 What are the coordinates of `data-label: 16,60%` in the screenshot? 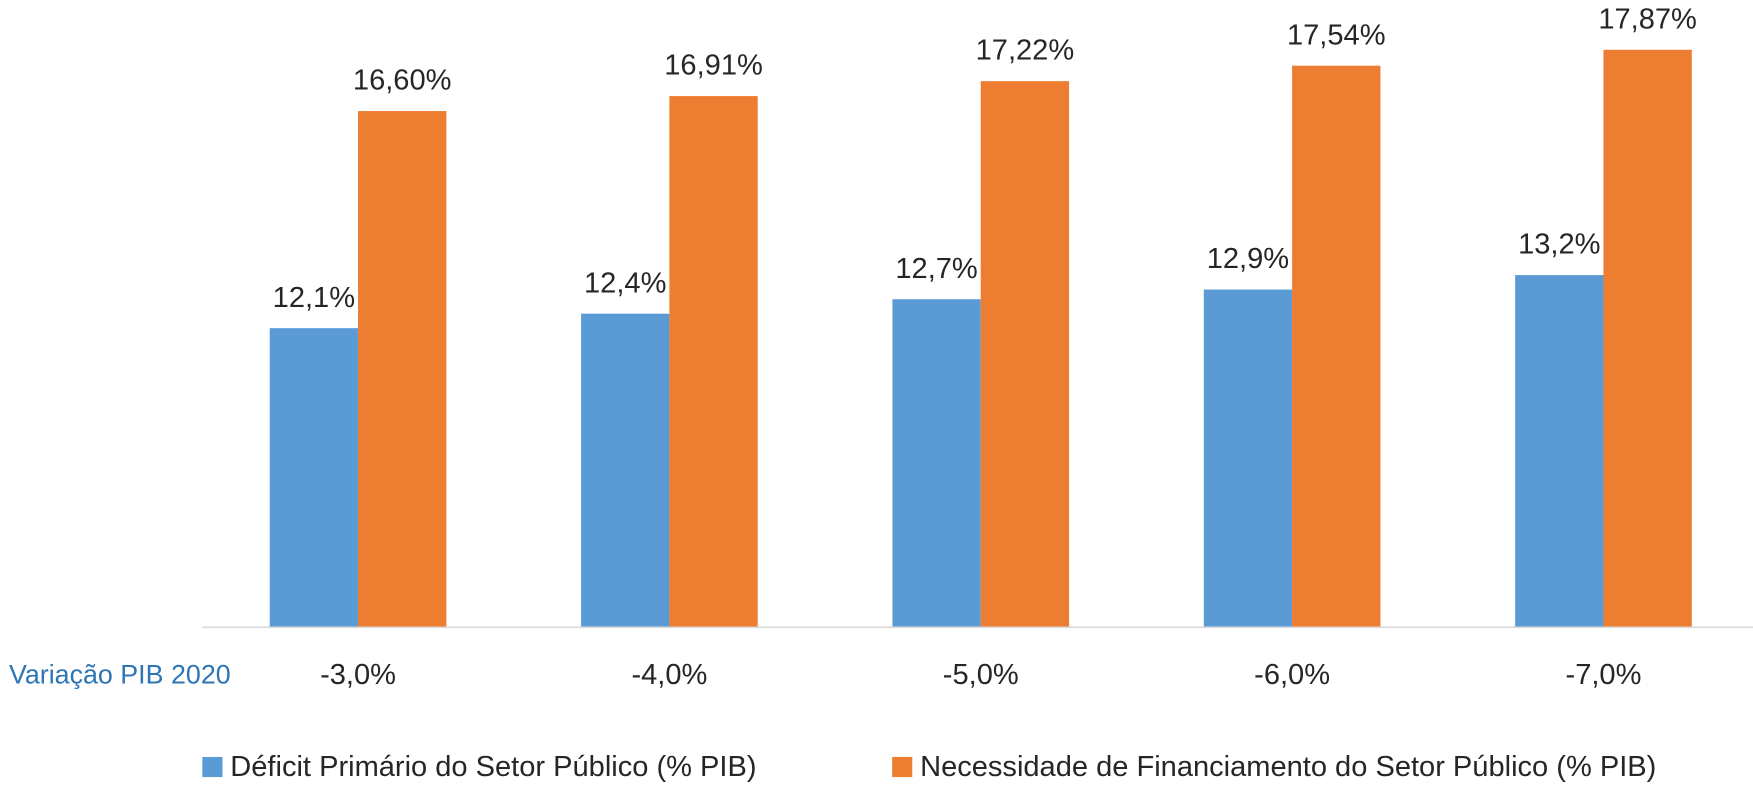 It's located at (402, 81).